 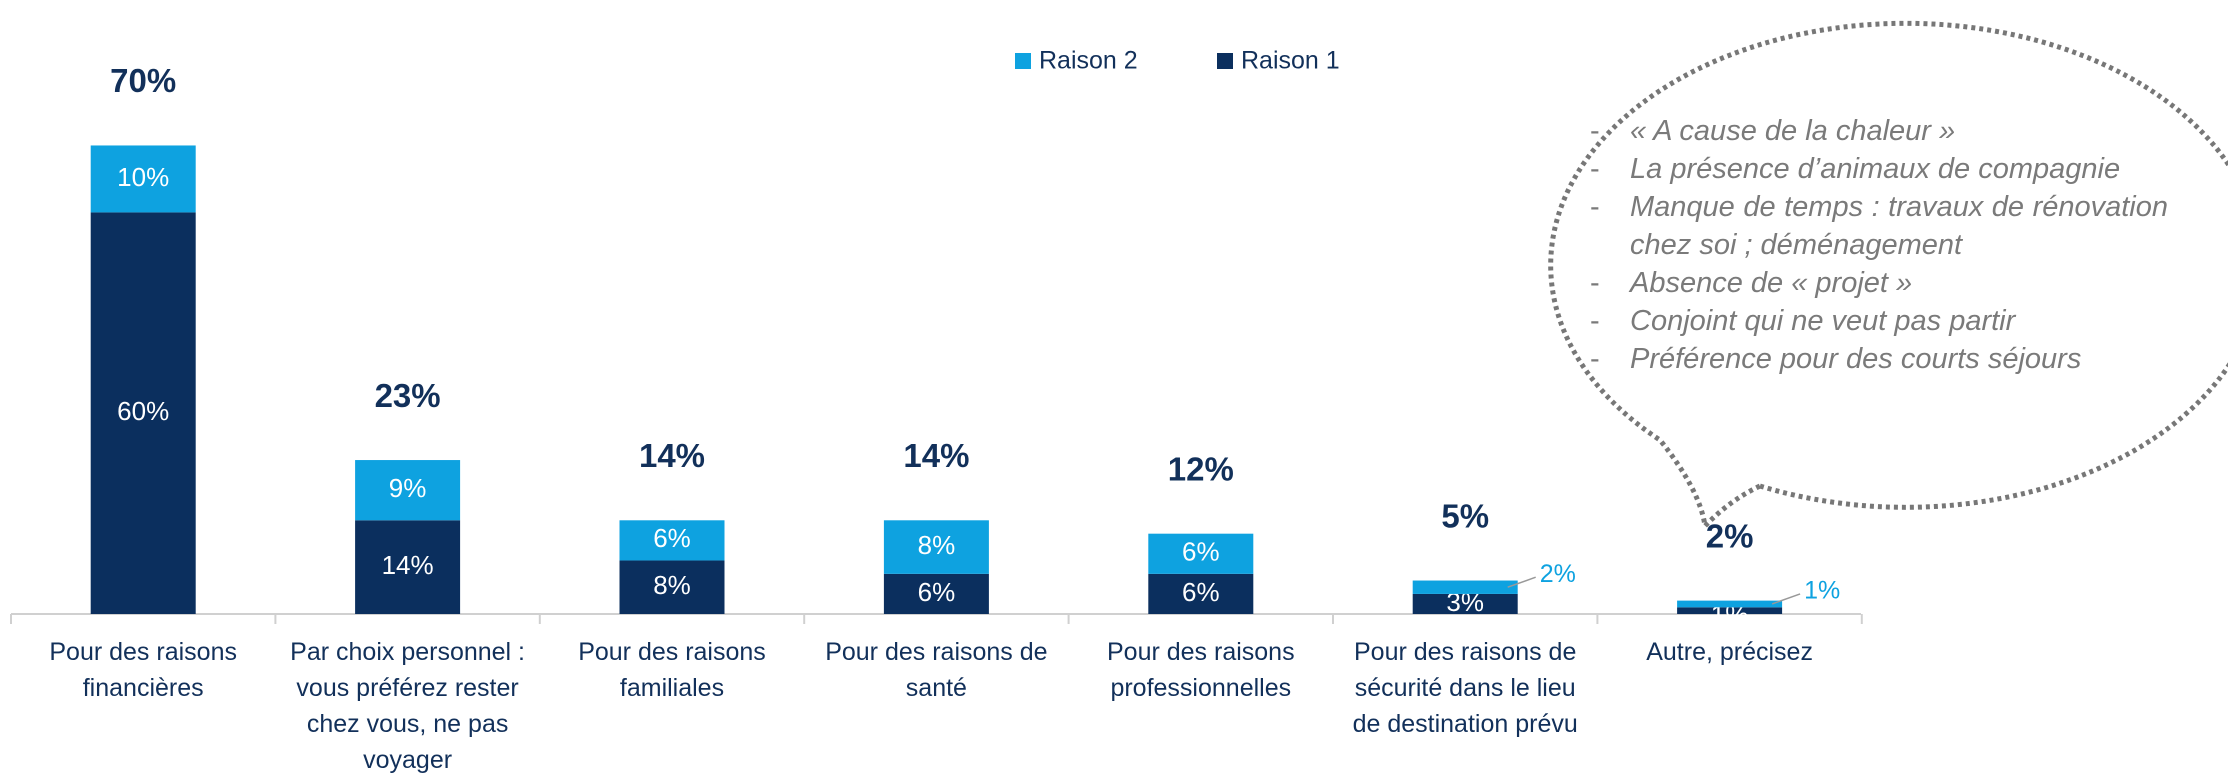 I want to click on note-item: Préférence pour des courts séjours, so click(x=1879, y=359).